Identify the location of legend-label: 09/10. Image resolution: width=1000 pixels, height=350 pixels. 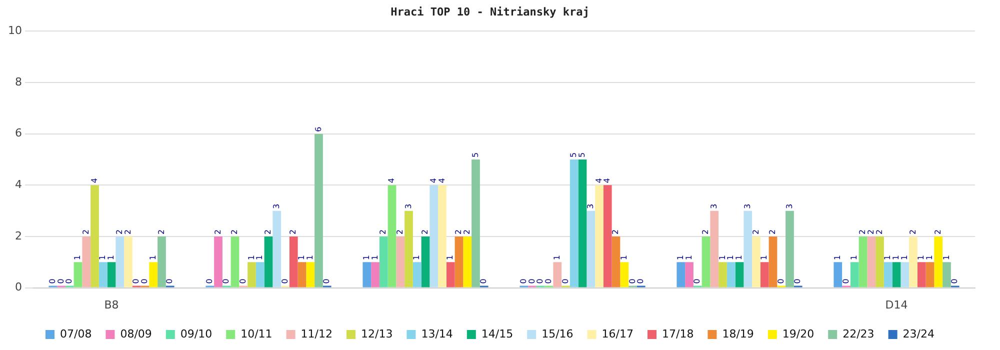
(196, 333).